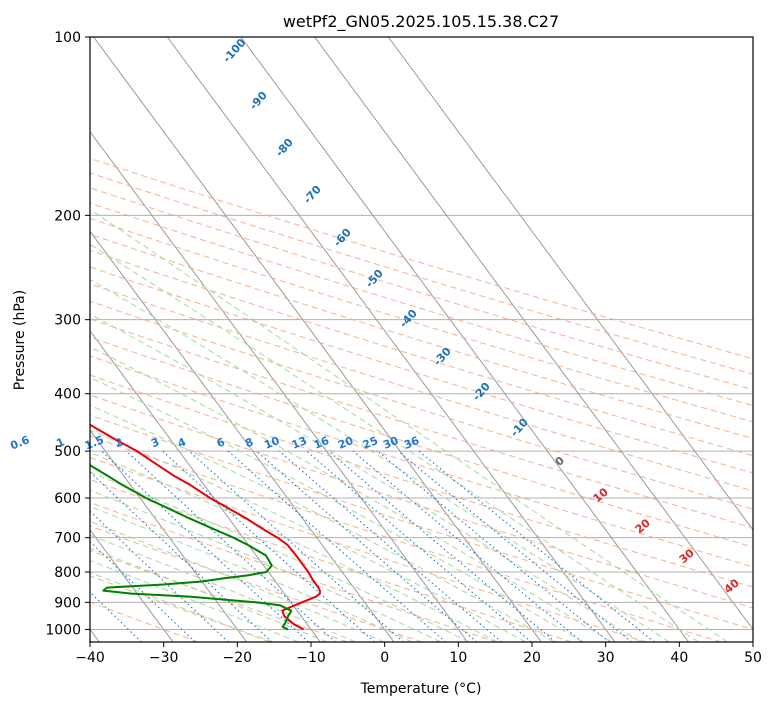  Describe the element at coordinates (63, 630) in the screenshot. I see `y-tick-label: 1000` at that location.